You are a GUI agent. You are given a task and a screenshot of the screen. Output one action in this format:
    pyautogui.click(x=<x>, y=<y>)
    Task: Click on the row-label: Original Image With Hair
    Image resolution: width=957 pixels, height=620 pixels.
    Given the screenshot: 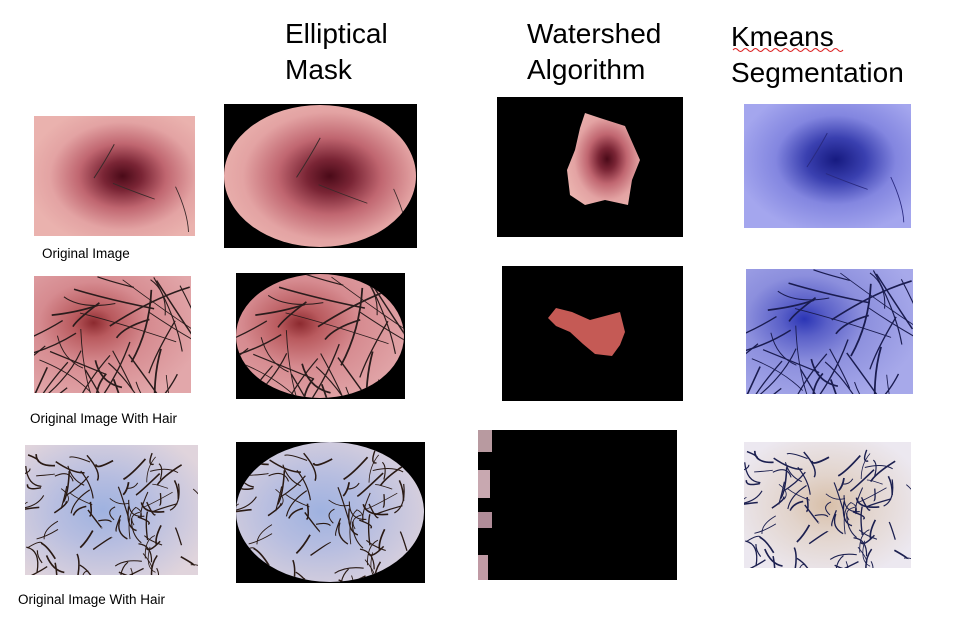 What is the action you would take?
    pyautogui.click(x=104, y=418)
    